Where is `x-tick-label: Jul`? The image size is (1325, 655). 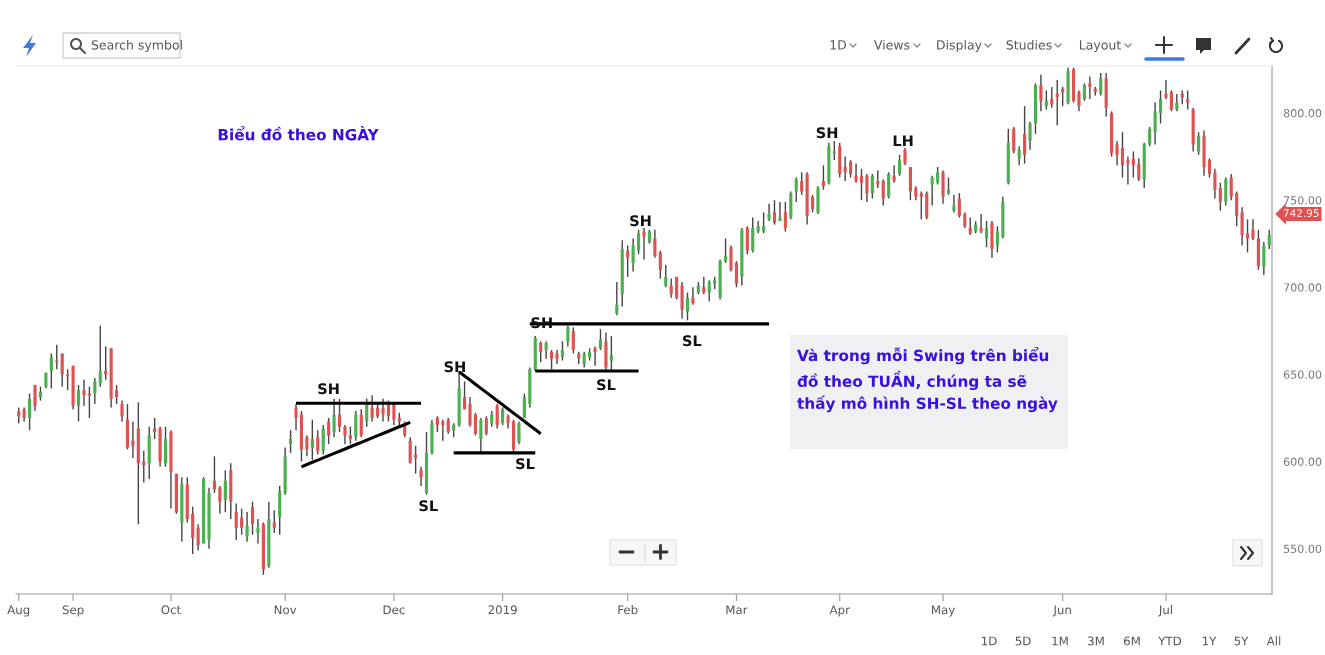 x-tick-label: Jul is located at coordinates (1165, 611).